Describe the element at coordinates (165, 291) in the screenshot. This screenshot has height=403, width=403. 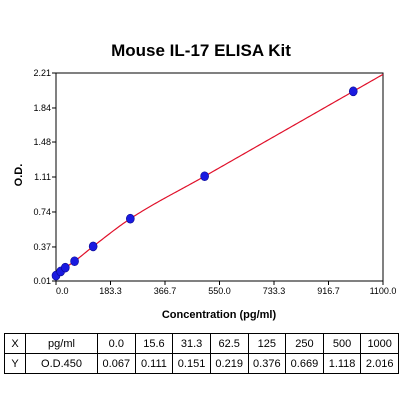
I see `x-tick-label: 366.7` at that location.